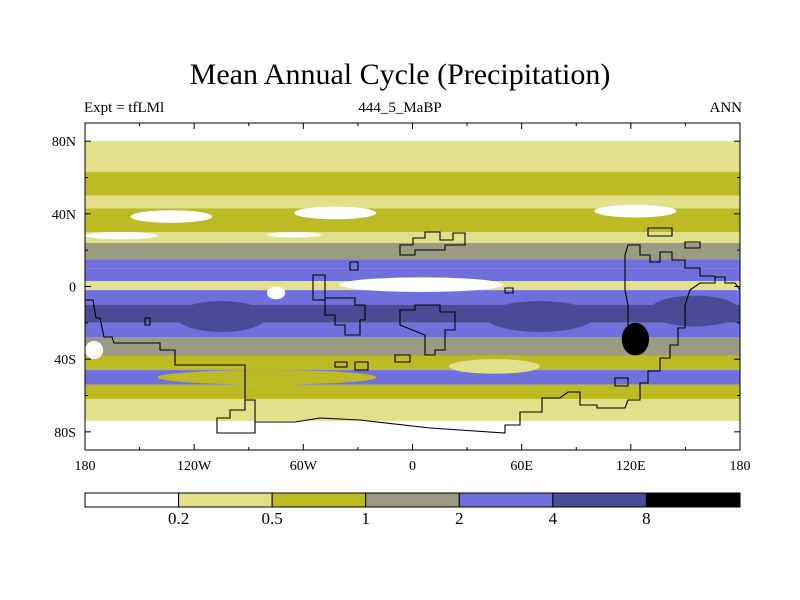  What do you see at coordinates (726, 108) in the screenshot?
I see `season-label: ANN` at bounding box center [726, 108].